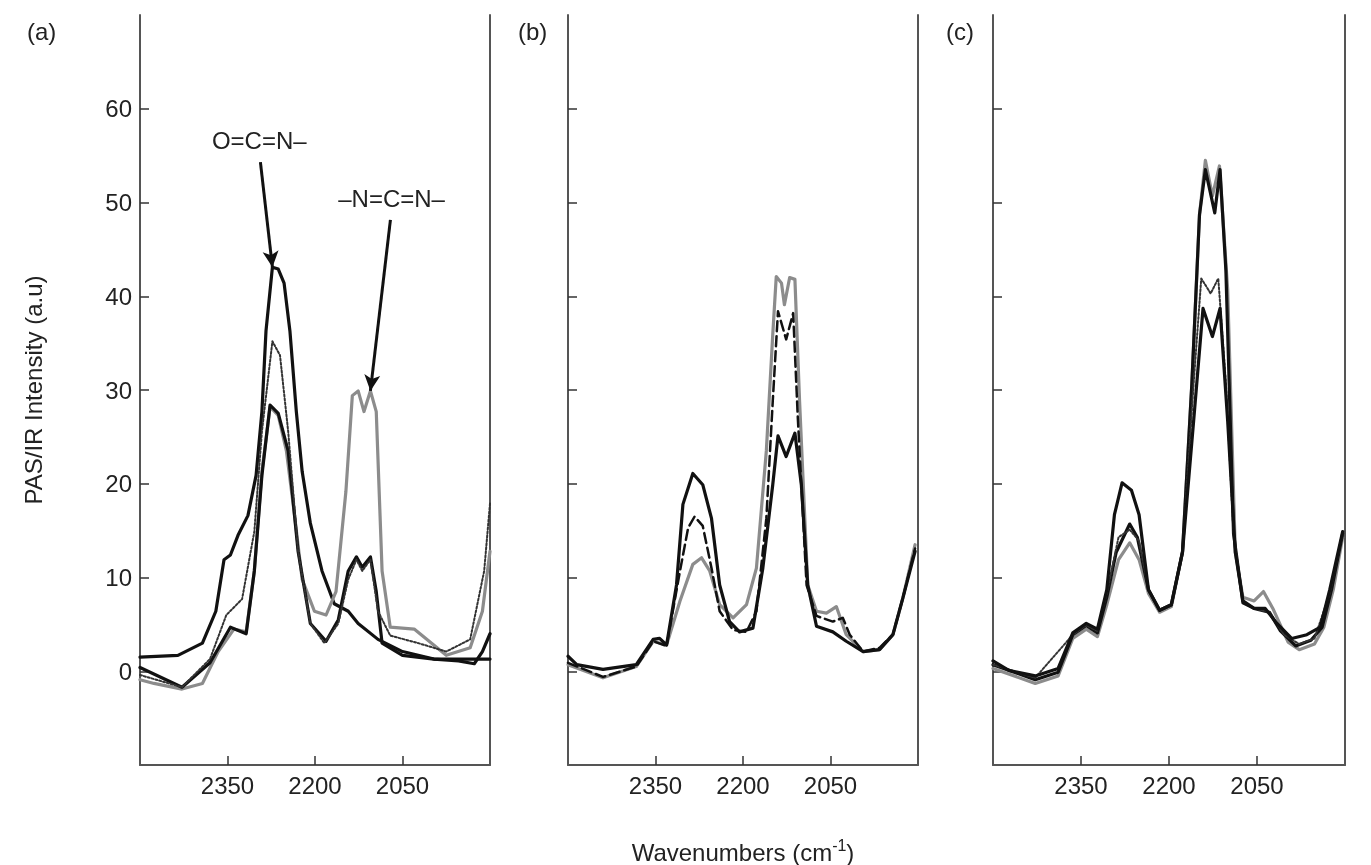 The height and width of the screenshot is (865, 1371). Describe the element at coordinates (118, 296) in the screenshot. I see `y-tick-label: 40` at that location.